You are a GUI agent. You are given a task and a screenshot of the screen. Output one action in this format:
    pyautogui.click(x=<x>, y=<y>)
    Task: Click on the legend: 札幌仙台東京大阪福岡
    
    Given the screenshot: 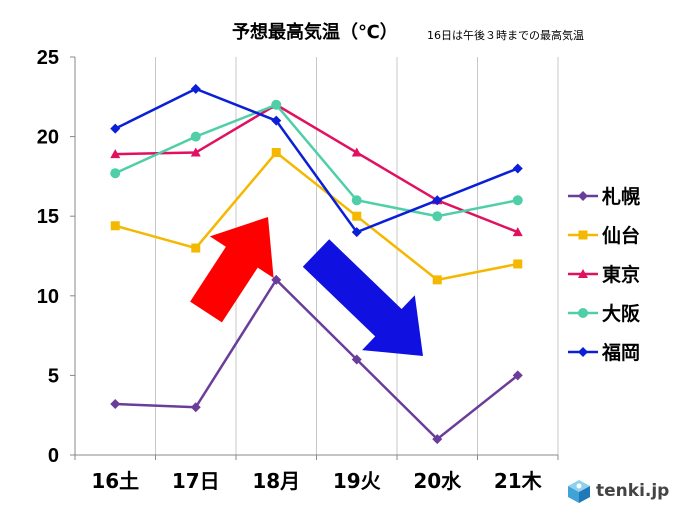 What is the action you would take?
    pyautogui.click(x=603, y=273)
    